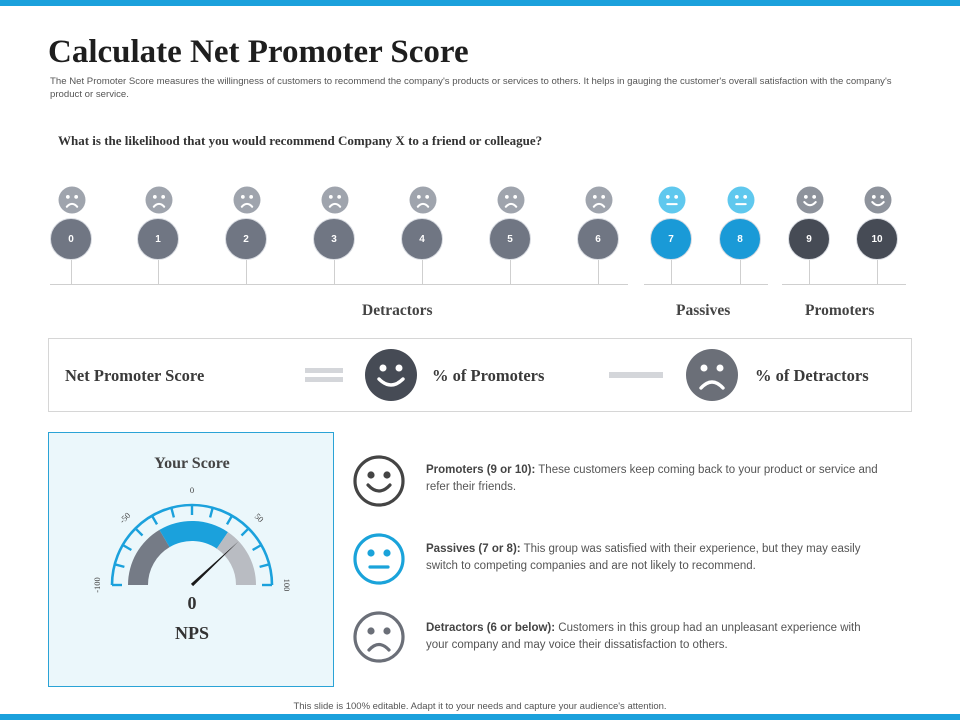 Image resolution: width=960 pixels, height=720 pixels. I want to click on minus-icon, so click(636, 375).